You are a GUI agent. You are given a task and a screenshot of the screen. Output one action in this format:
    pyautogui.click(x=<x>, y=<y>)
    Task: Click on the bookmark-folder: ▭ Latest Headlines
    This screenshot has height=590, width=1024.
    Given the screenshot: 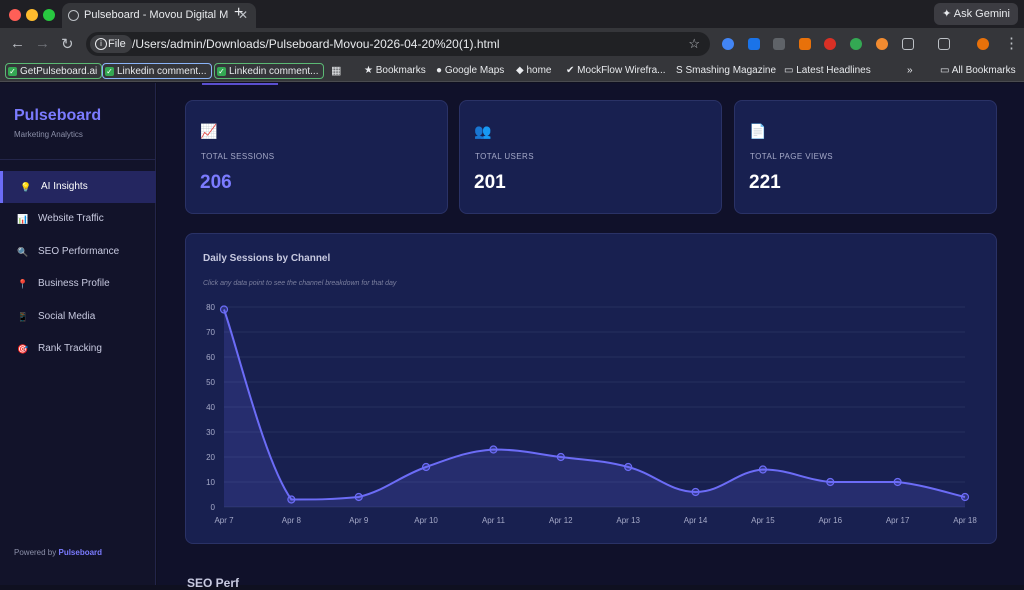 What is the action you would take?
    pyautogui.click(x=827, y=70)
    